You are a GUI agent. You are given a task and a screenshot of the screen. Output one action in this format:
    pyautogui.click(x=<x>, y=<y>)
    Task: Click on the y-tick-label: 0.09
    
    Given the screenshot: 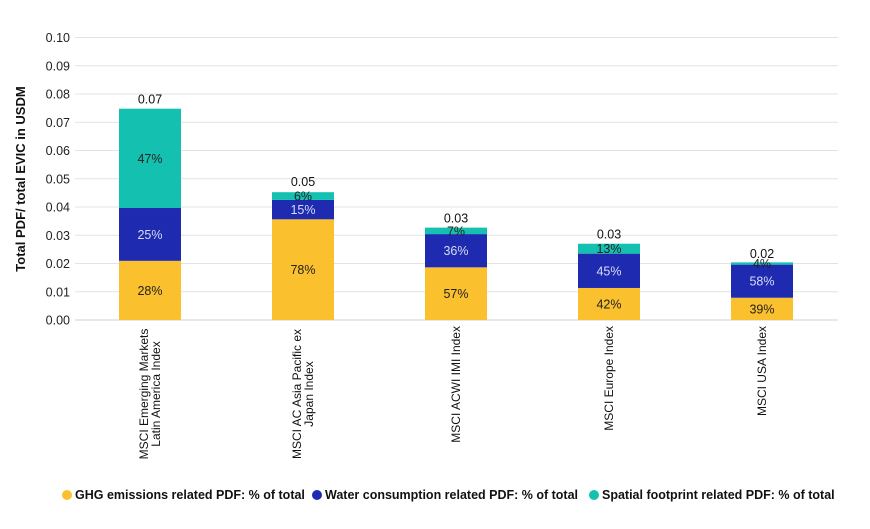 What is the action you would take?
    pyautogui.click(x=58, y=66)
    